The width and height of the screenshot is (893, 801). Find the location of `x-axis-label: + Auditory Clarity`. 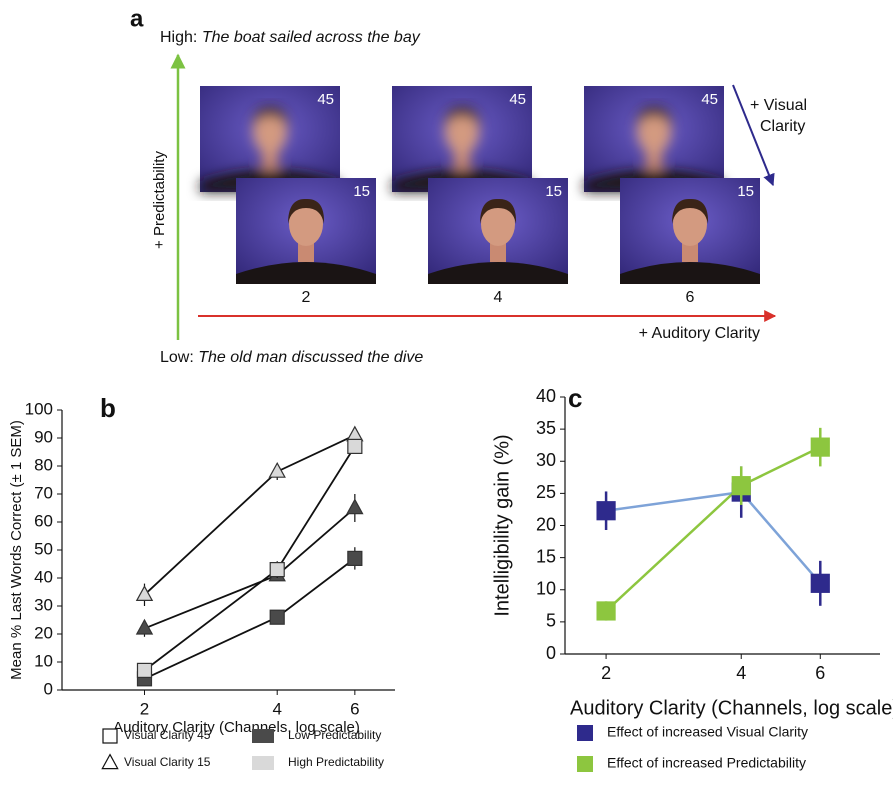

x-axis-label: + Auditory Clarity is located at coordinates (699, 333).